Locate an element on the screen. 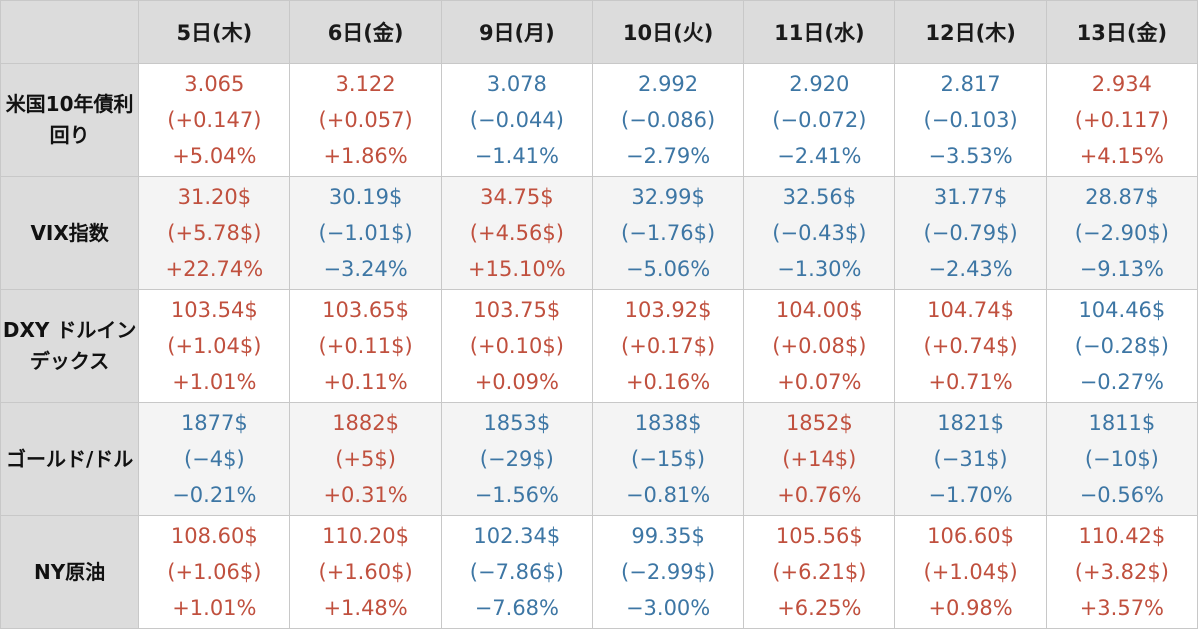  price-value: 32.56$ is located at coordinates (819, 197).